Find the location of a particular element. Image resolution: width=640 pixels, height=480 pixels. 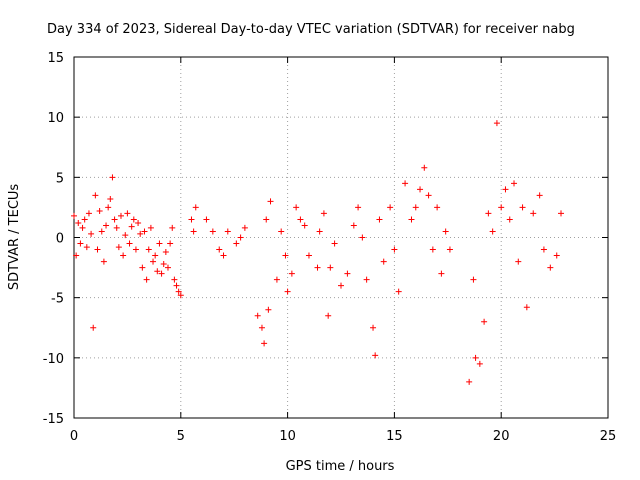

y-tick-labels: -15 -10 -5 0 5 10 15 is located at coordinates (53, 239).